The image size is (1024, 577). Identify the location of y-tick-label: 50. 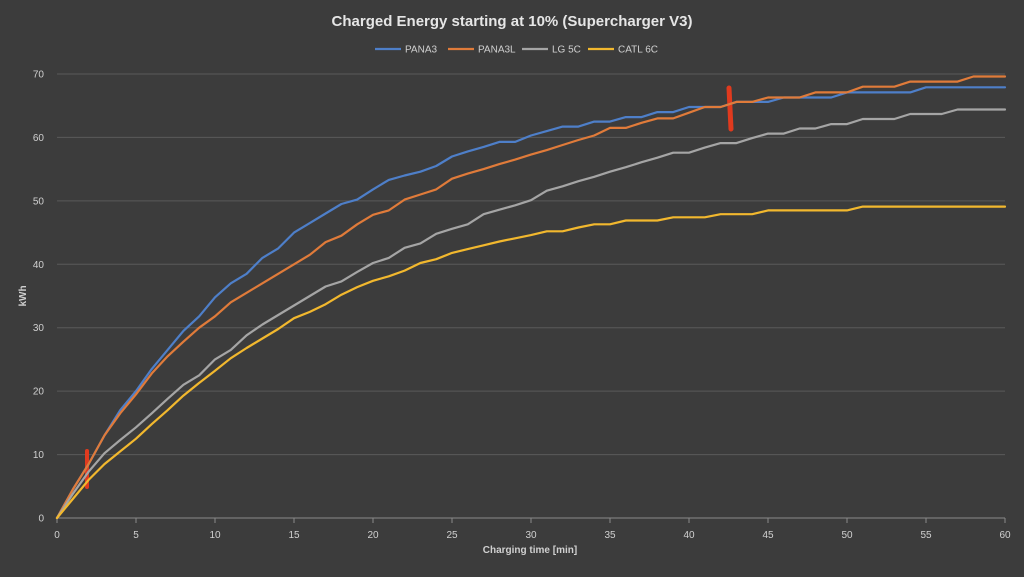
(39, 201).